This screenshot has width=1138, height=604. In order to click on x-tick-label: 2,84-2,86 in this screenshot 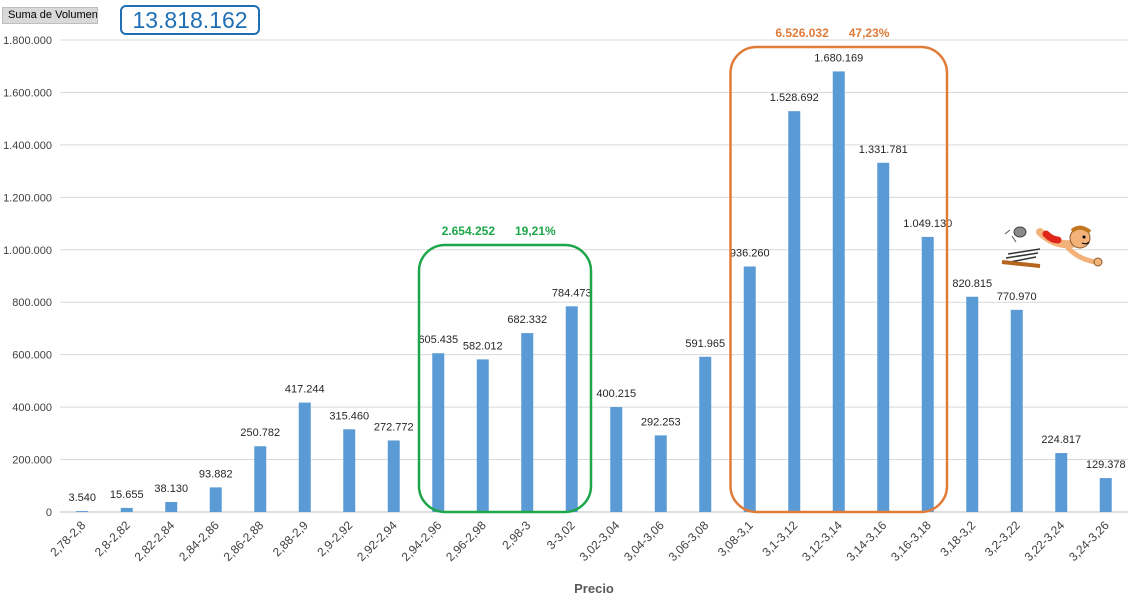, I will do `click(199, 541)`.